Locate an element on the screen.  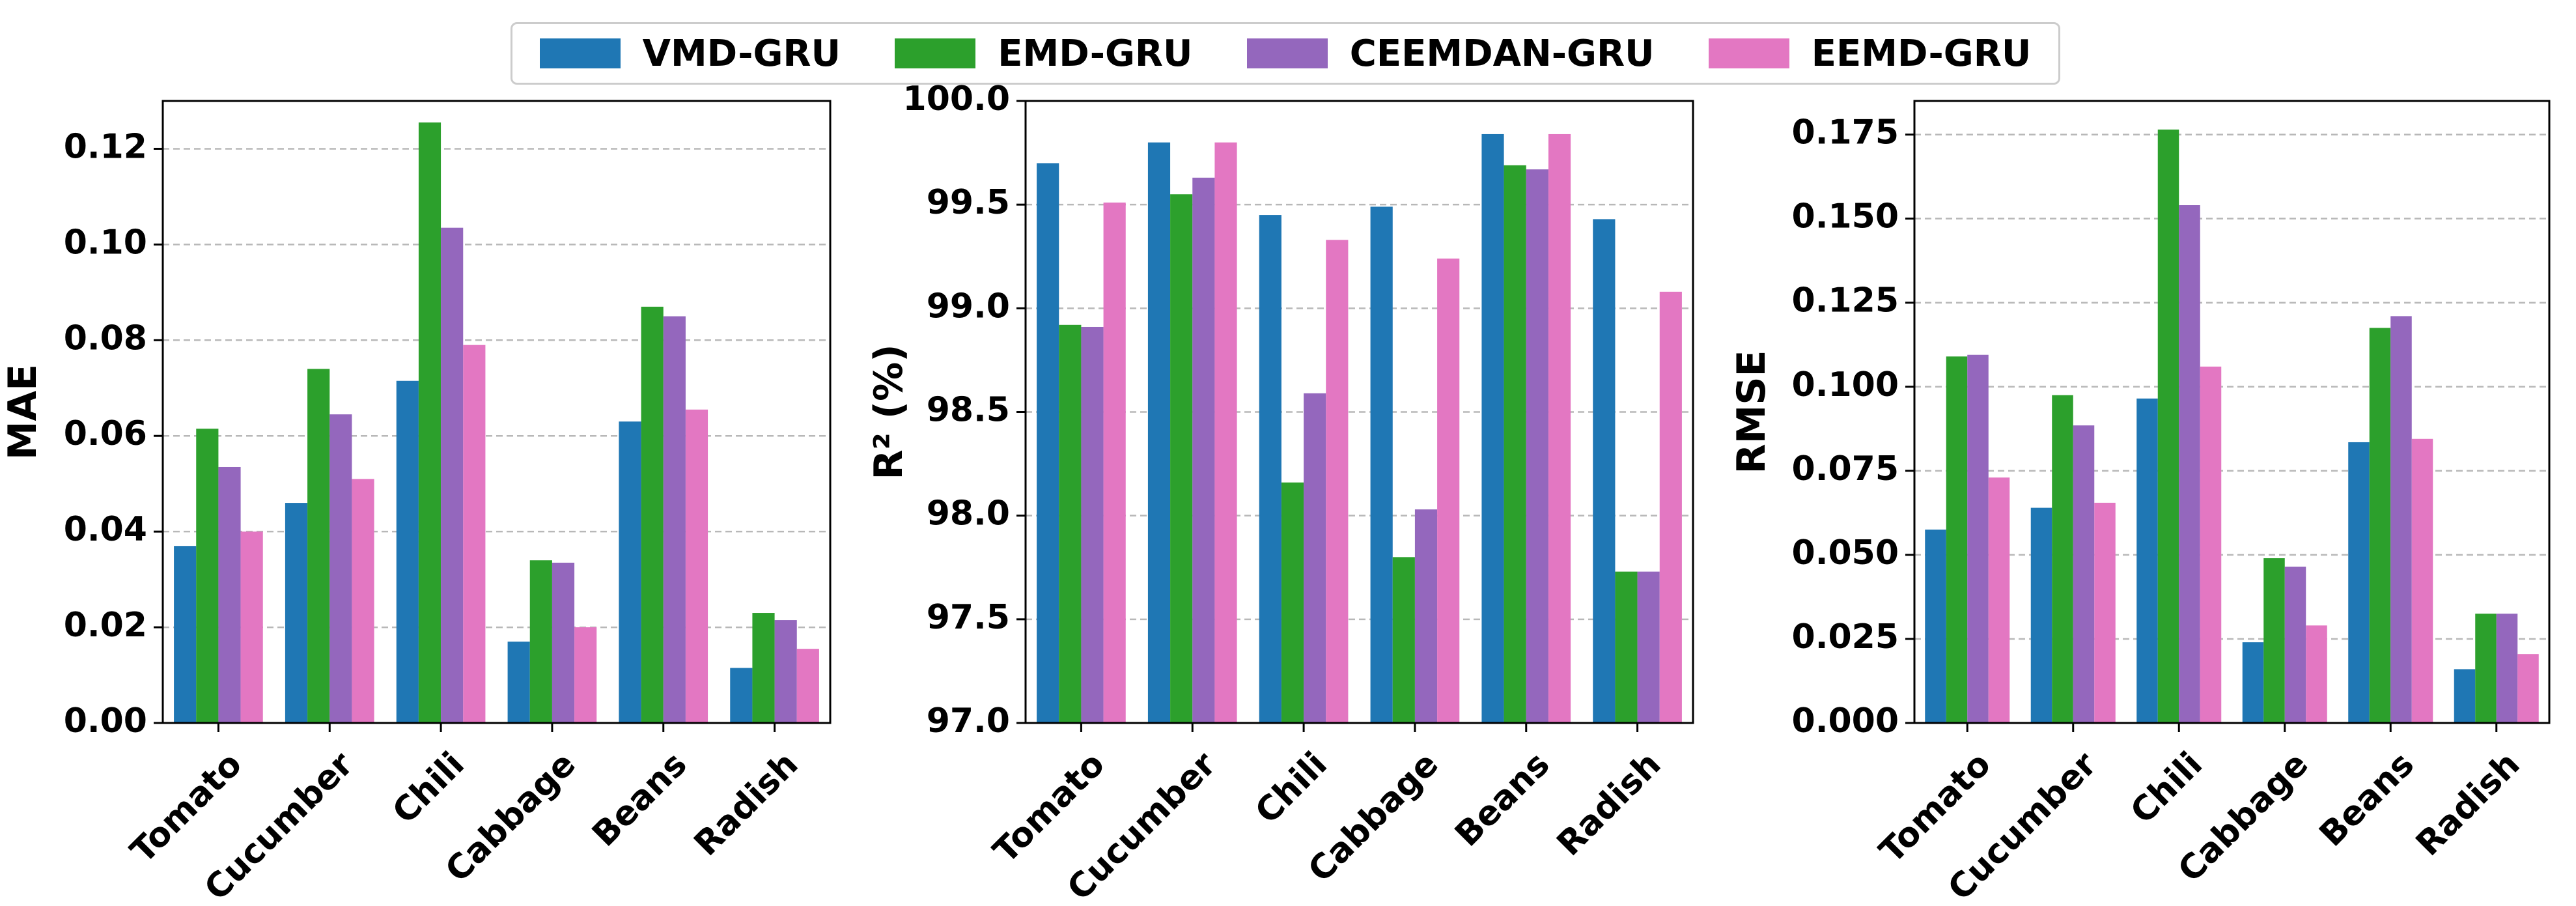
chart-mae-ytick-label: 0.04 is located at coordinates (105, 529).